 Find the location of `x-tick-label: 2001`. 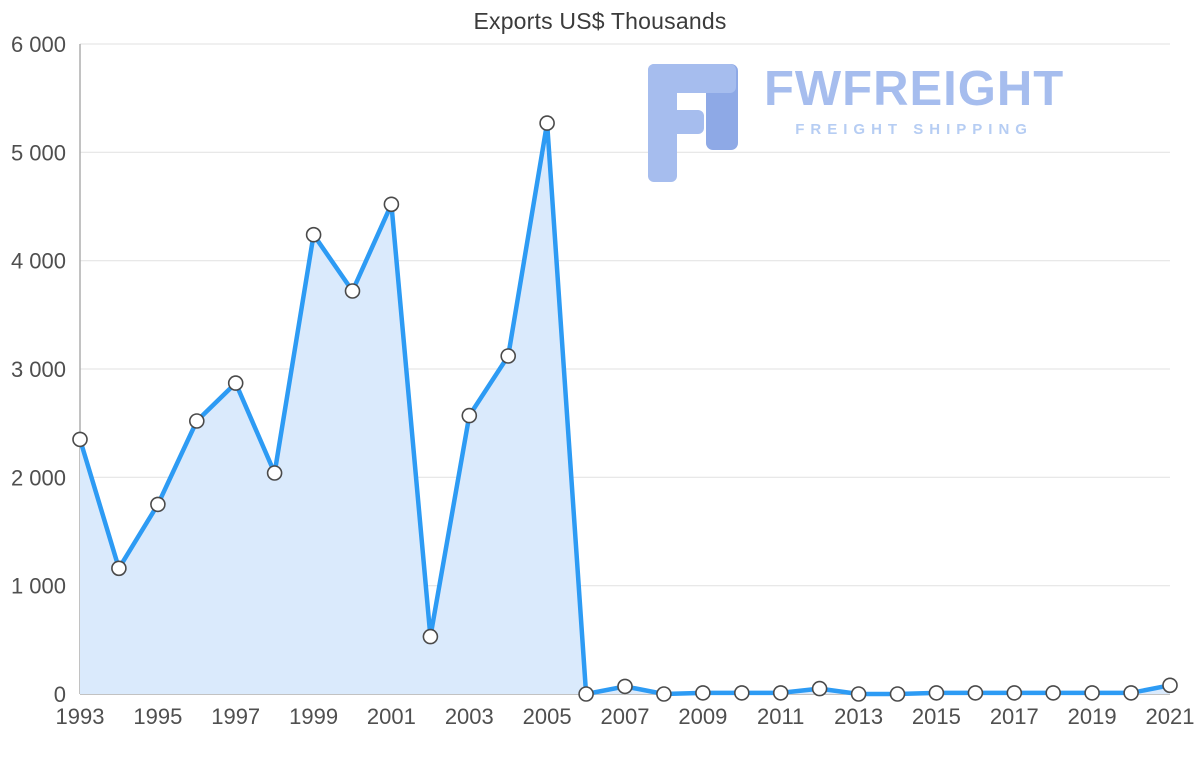

x-tick-label: 2001 is located at coordinates (391, 716).